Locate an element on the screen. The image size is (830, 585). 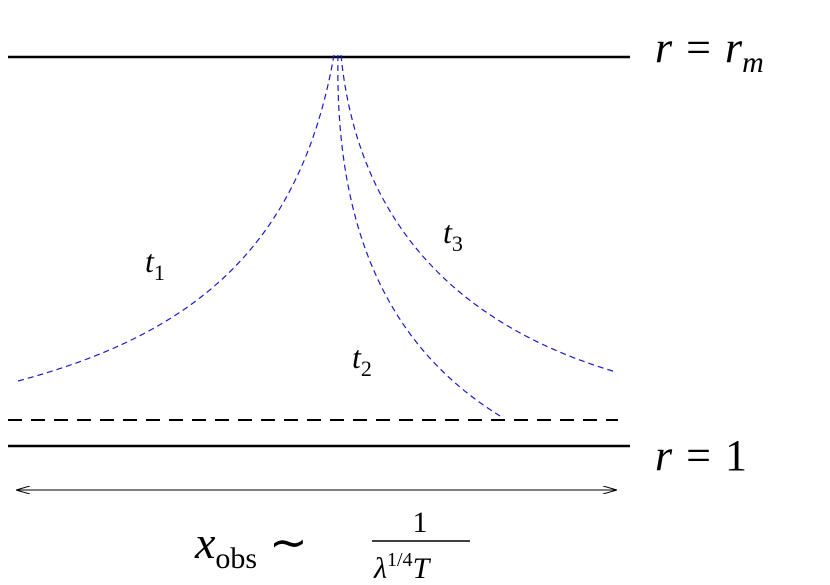
numerator: 1 is located at coordinates (420, 522).